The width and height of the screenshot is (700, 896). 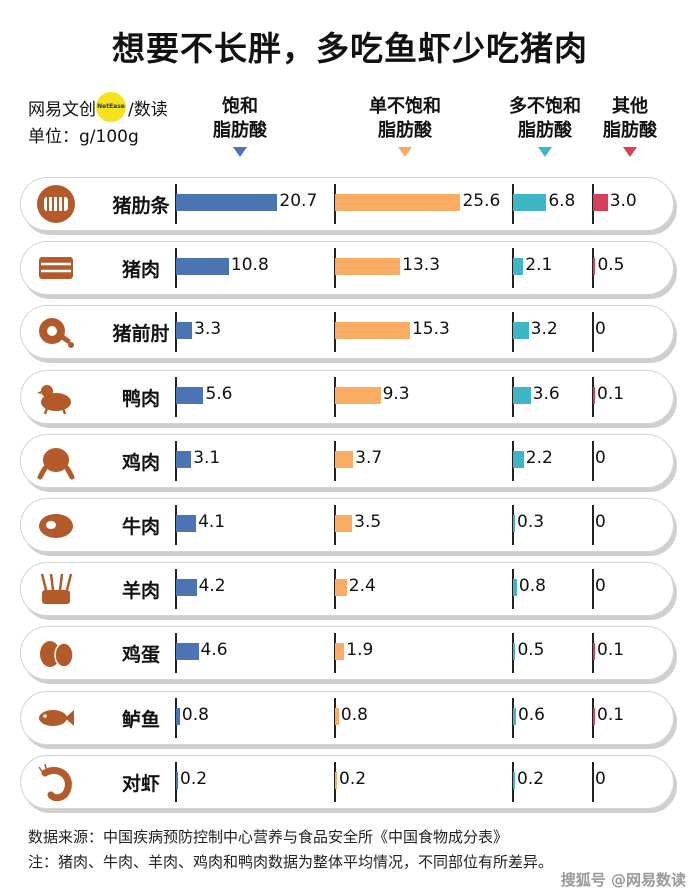 I want to click on table-row: 鸭肉 5.6 9.3 3.6 0.1, so click(x=347, y=396).